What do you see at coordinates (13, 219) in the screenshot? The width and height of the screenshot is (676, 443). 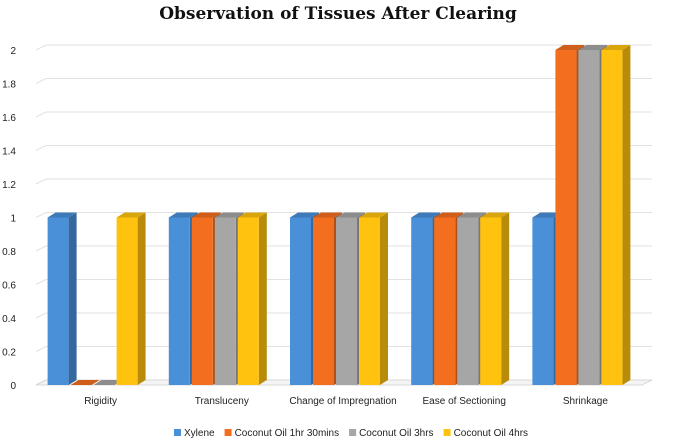 I see `y-tick-label: 1` at bounding box center [13, 219].